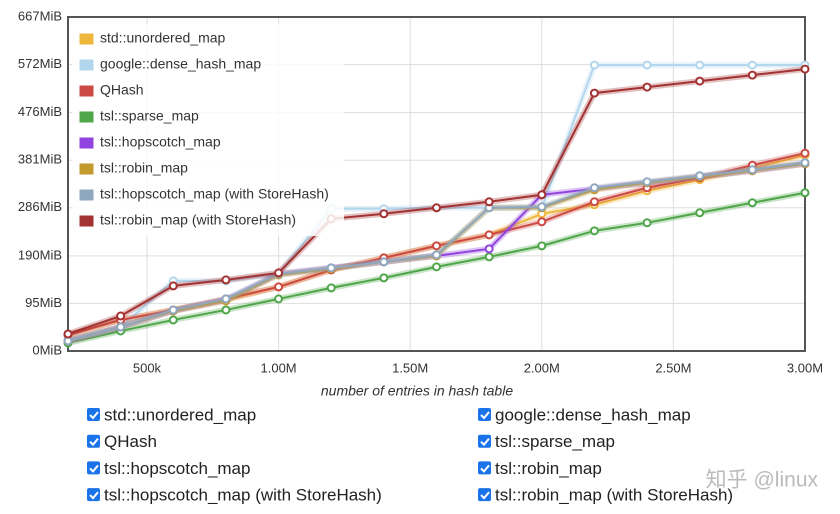 This screenshot has height=514, width=840. Describe the element at coordinates (122, 441) in the screenshot. I see `series-toggle: QHash` at that location.